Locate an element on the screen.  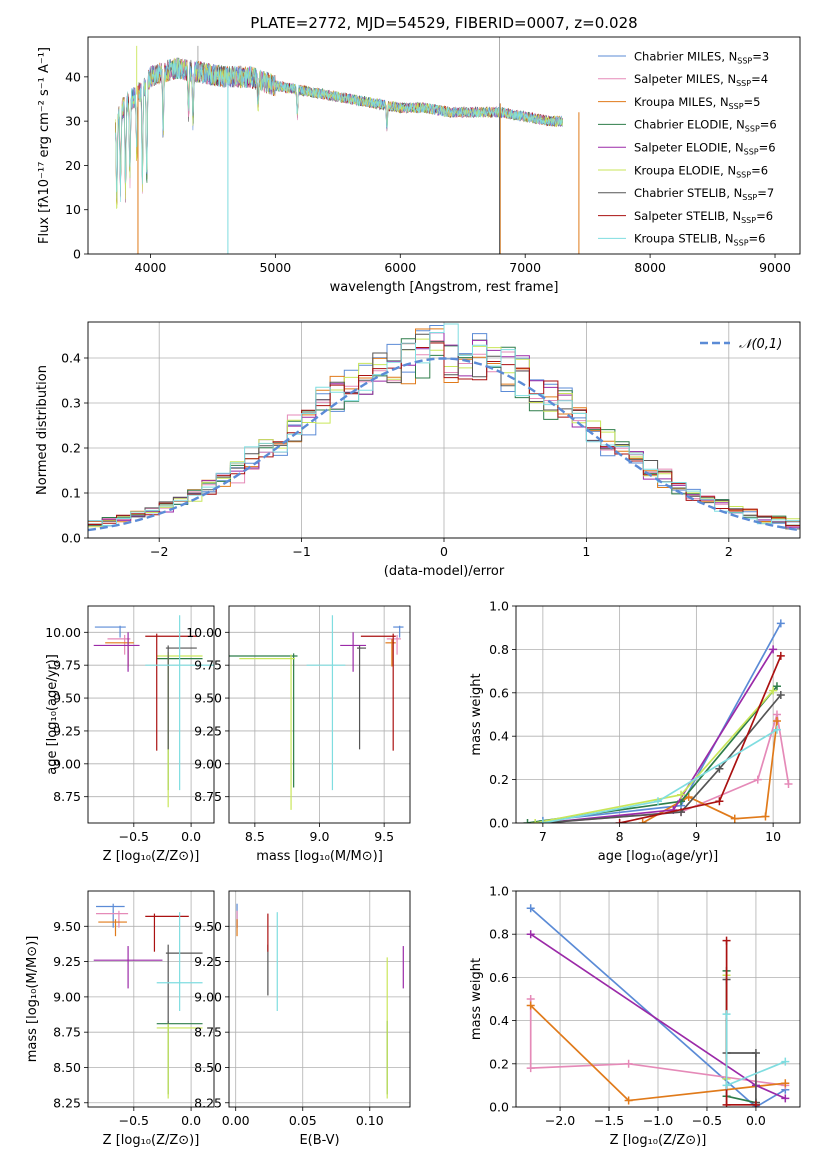
legend-entry: Chabrier MILES, NSSP=3 is located at coordinates (701, 57).